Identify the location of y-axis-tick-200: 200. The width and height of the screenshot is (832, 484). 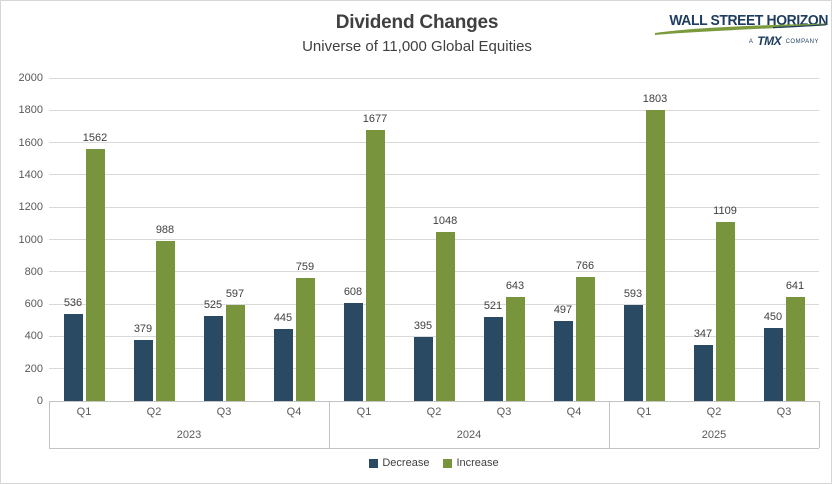
(33, 368).